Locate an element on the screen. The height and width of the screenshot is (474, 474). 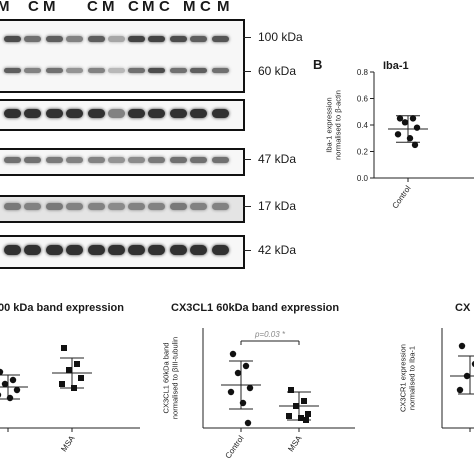
blot-strip-cx3cl1 is located at coordinates (122, 56).